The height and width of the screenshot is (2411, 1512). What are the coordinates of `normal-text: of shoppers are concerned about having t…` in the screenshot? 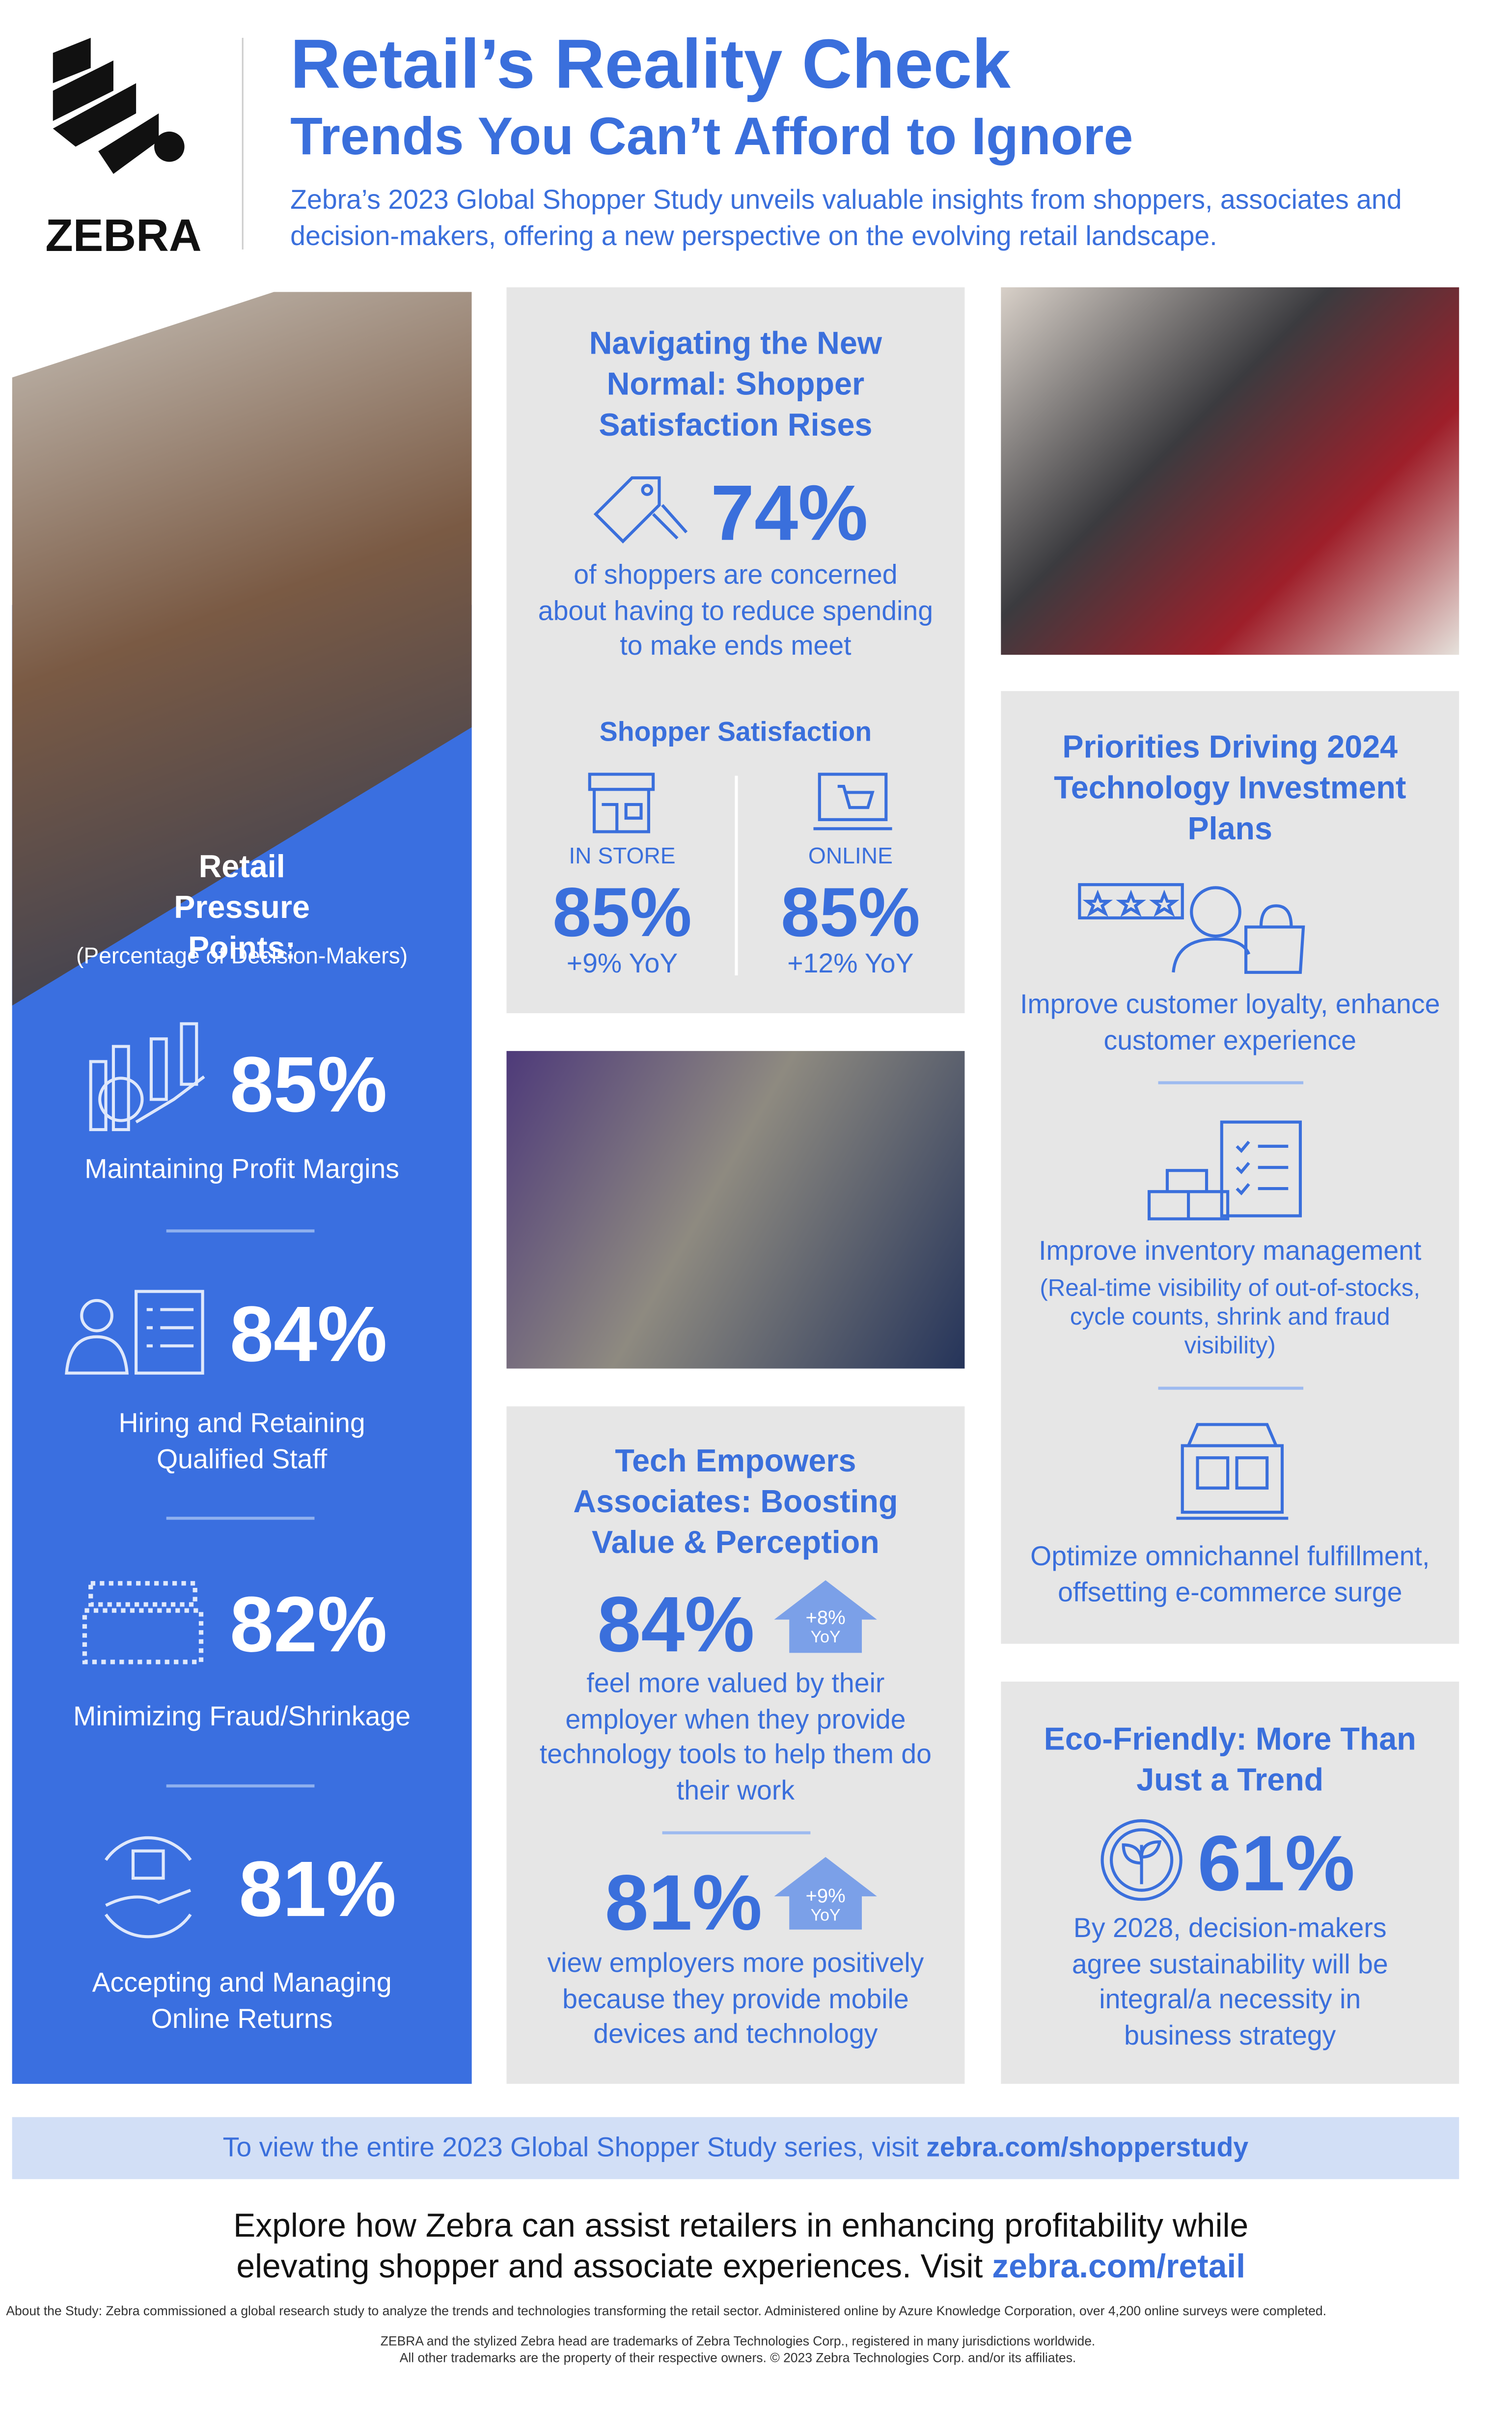 It's located at (736, 610).